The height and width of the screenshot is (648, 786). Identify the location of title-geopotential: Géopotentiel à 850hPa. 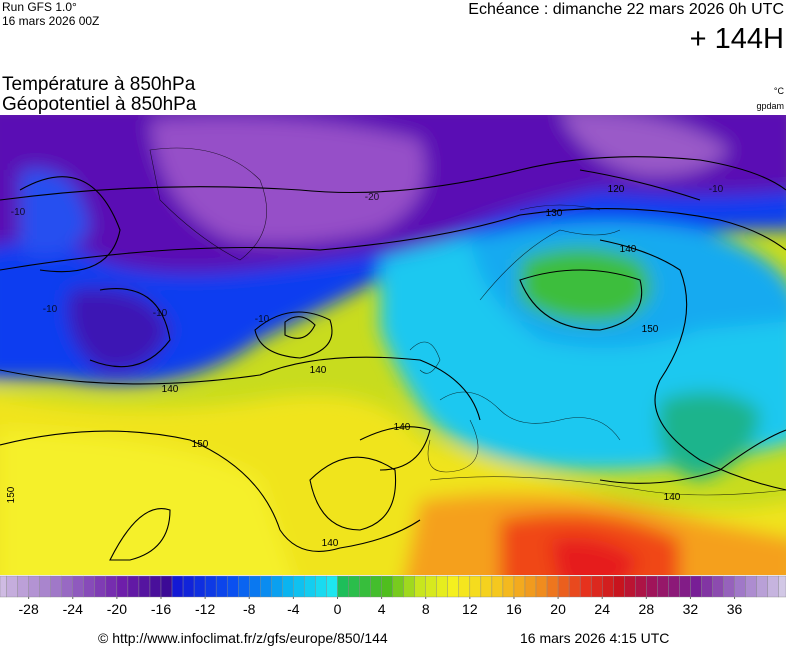
(99, 104).